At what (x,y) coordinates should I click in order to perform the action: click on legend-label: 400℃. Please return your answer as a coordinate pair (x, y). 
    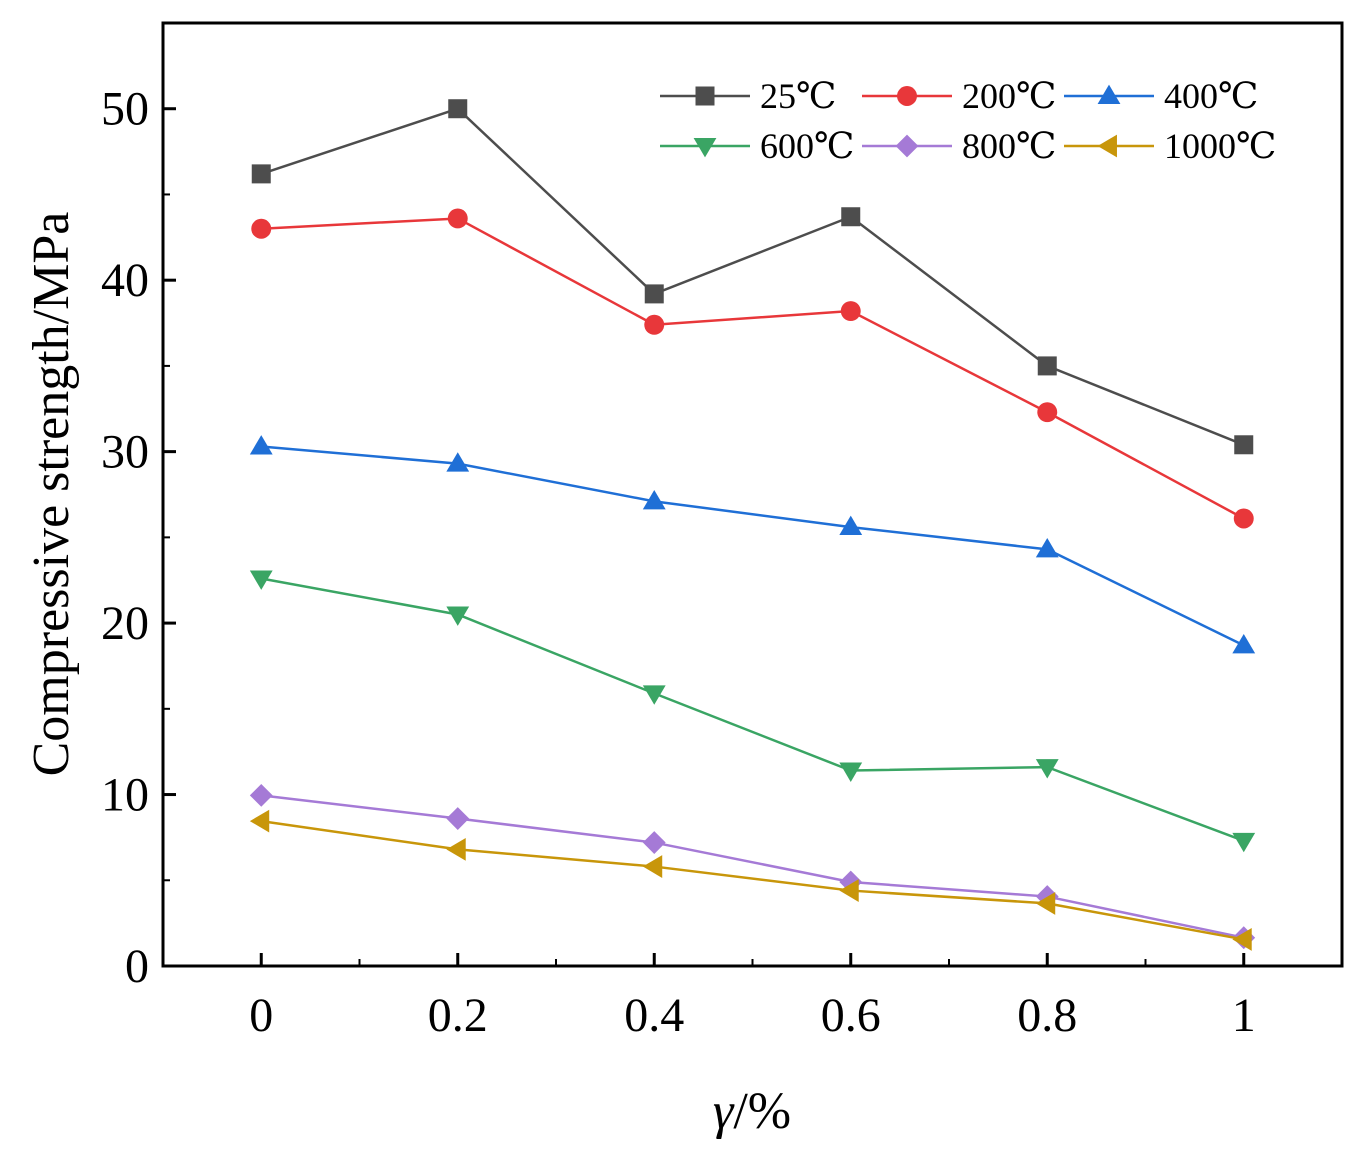
    Looking at the image, I should click on (1211, 96).